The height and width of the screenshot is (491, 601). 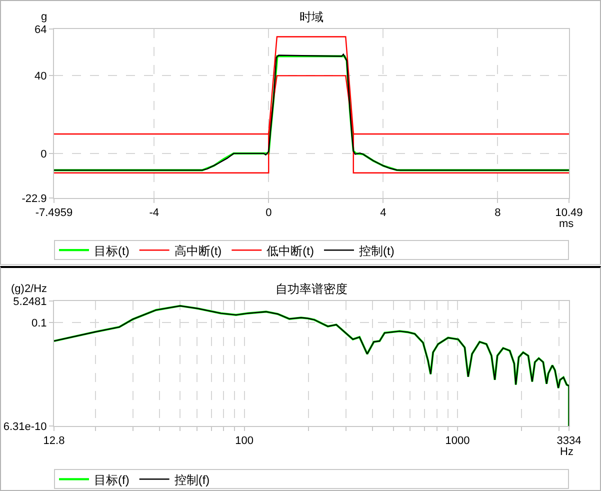 I want to click on legend-label: 高中断(t), so click(x=198, y=251).